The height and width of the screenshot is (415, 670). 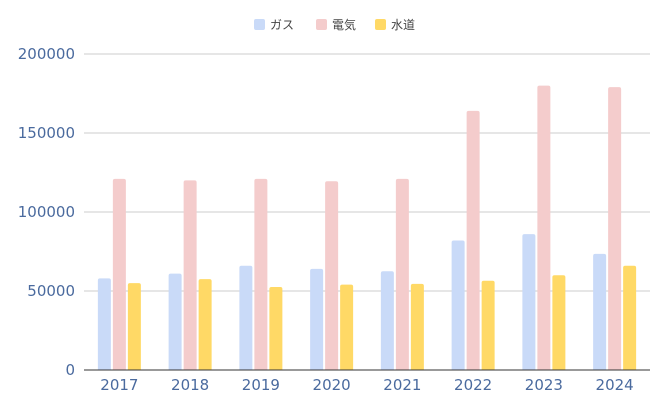 I want to click on x-tick-label: 2019, so click(x=261, y=385).